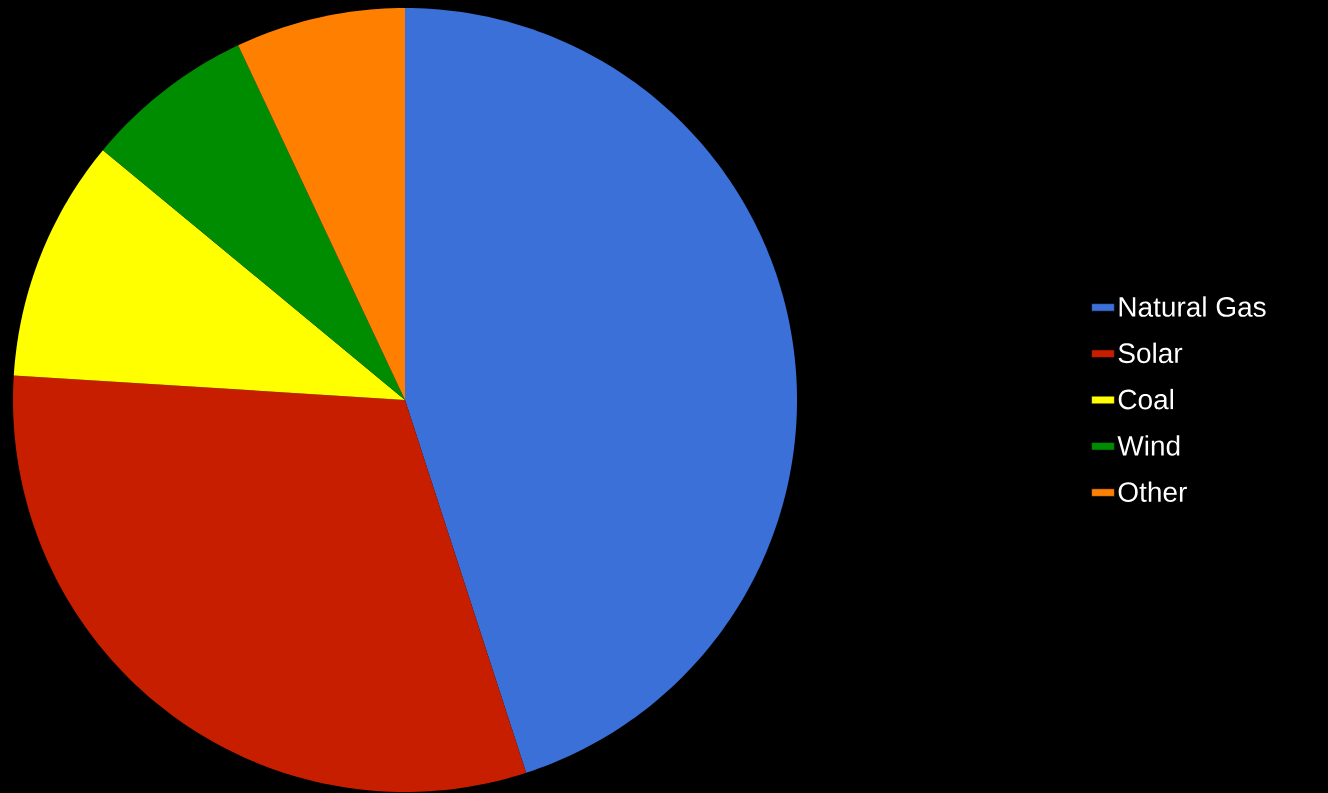 The image size is (1328, 793). I want to click on legend-label: Natural Gas, so click(1192, 306).